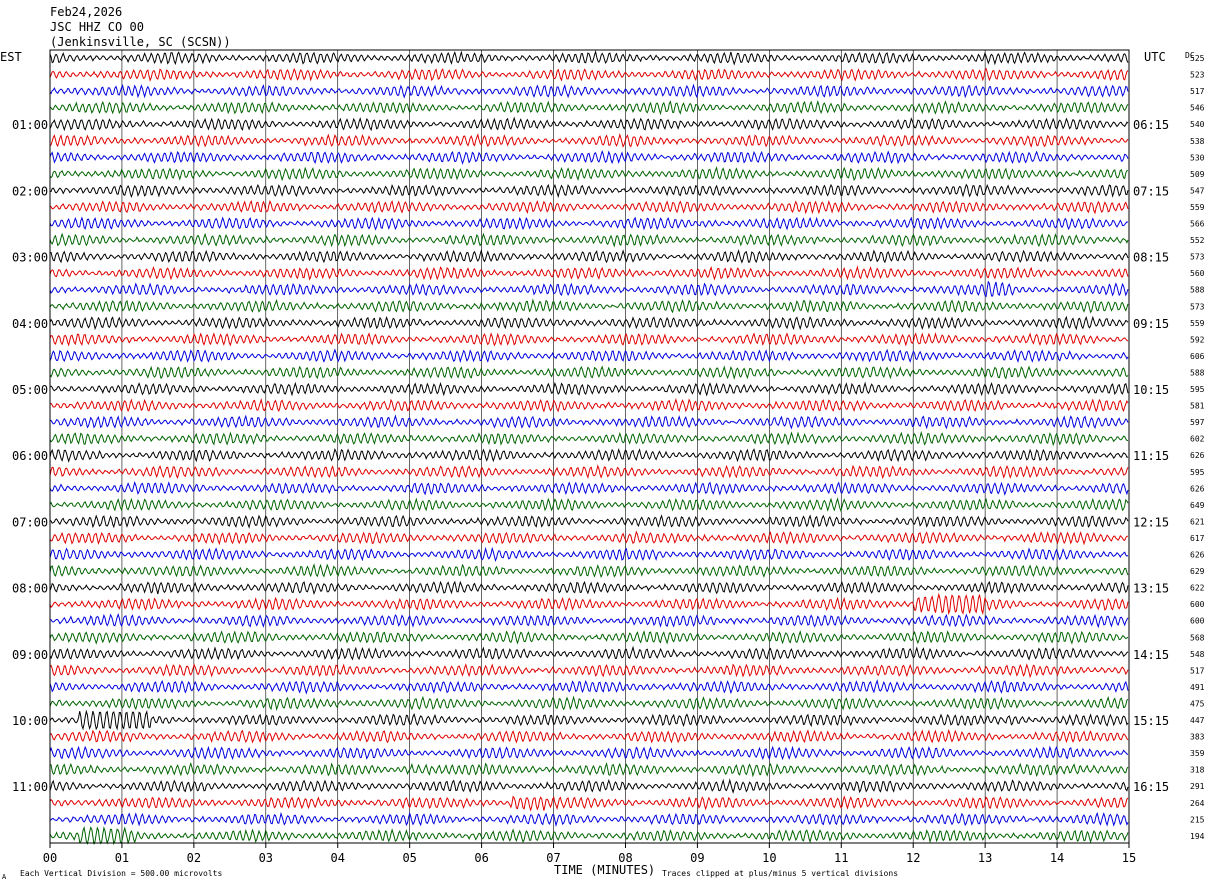 This screenshot has width=1210, height=886. Describe the element at coordinates (1197, 654) in the screenshot. I see `dc-offset-36: 548` at that location.